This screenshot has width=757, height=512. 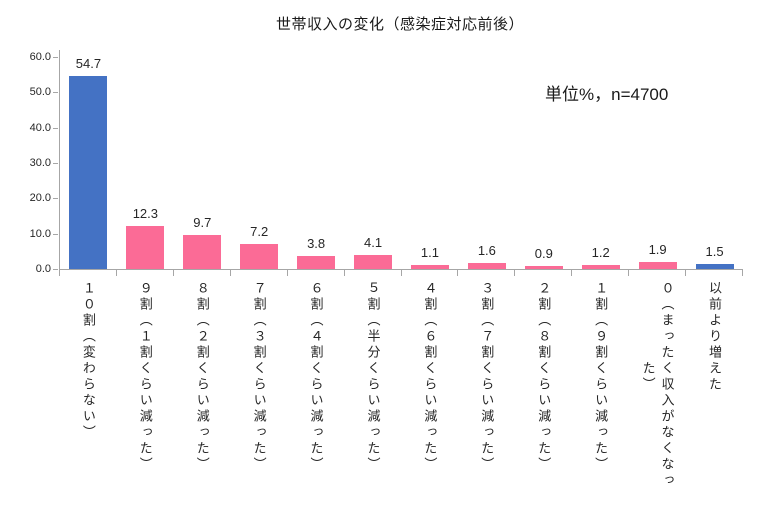 What do you see at coordinates (430, 377) in the screenshot?
I see `x-axis-label: ４割（６割くらい減った）` at bounding box center [430, 377].